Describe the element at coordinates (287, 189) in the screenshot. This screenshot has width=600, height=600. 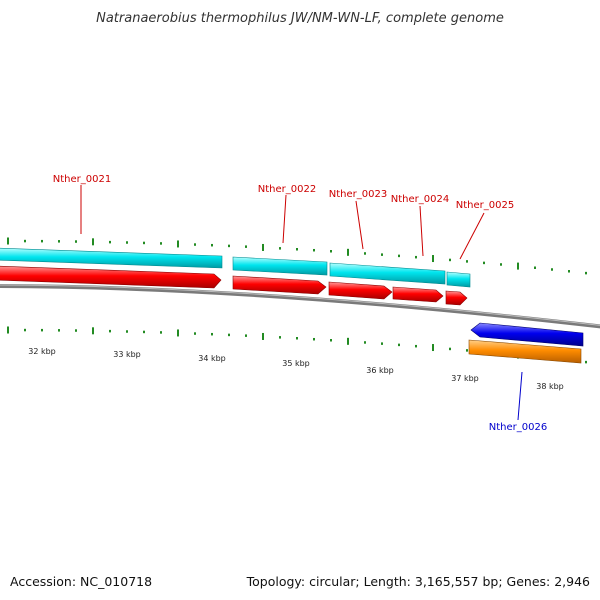
I see `gene-label-nther-0022: Nther_0022` at that location.